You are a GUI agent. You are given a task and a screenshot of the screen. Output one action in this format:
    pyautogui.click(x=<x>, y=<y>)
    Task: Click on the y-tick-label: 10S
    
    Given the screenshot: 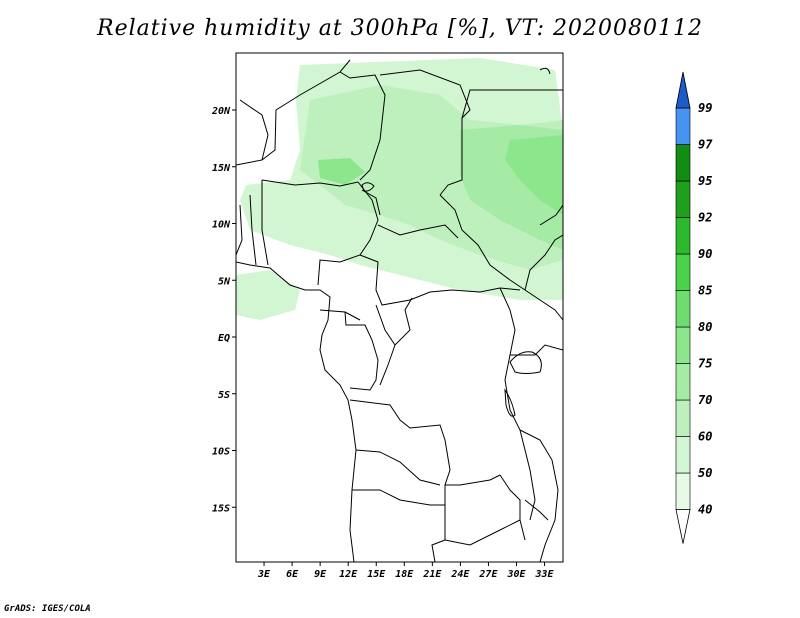 What is the action you would take?
    pyautogui.click(x=221, y=452)
    